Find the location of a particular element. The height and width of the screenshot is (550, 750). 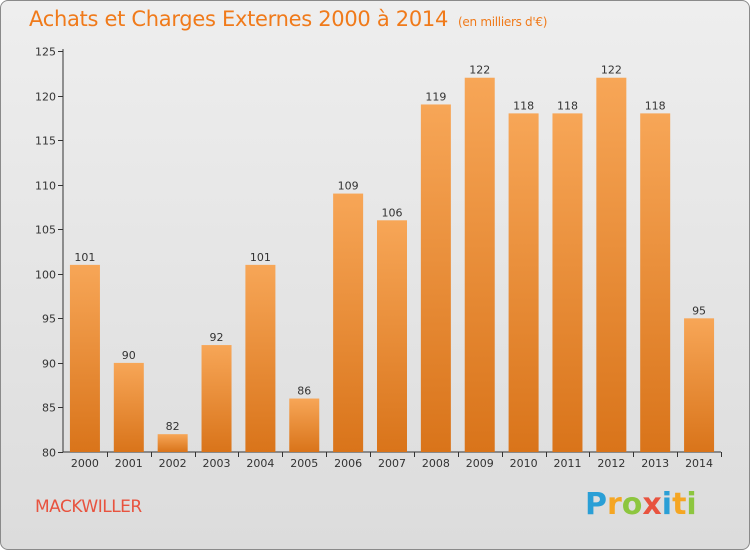

bar-2014 is located at coordinates (699, 385).